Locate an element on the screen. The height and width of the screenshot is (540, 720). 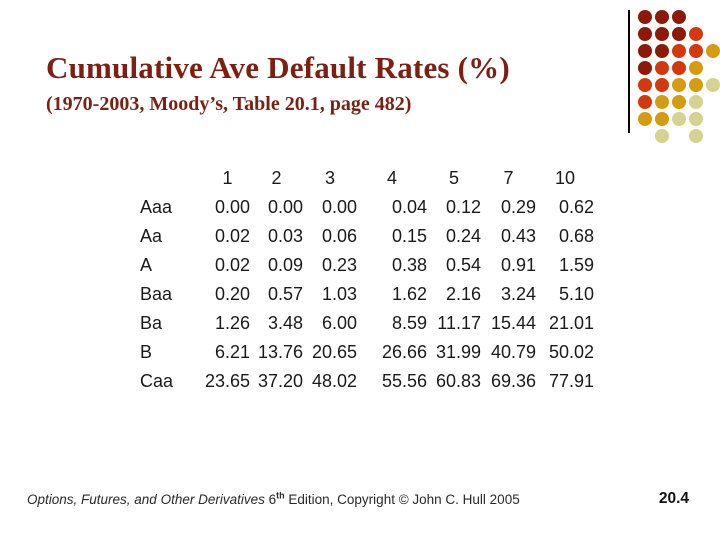
rate-cell: 55.56 is located at coordinates (404, 381).